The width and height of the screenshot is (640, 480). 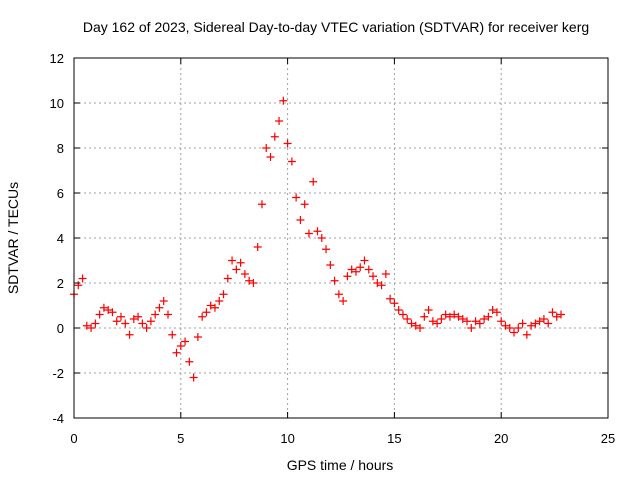 I want to click on x-tick-label: 10, so click(x=287, y=438).